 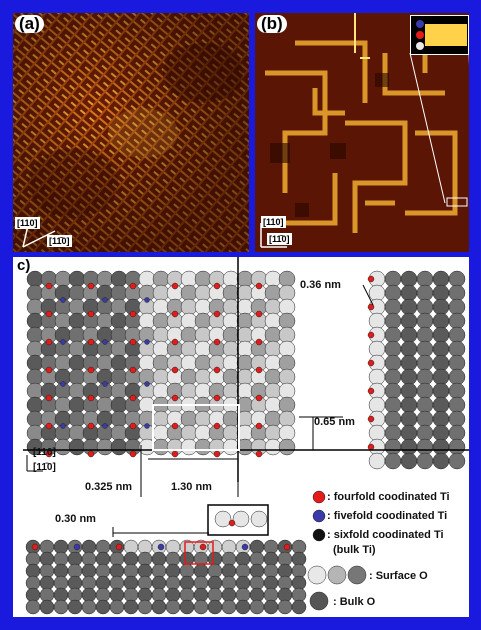 I want to click on spacing-0-30-nm: 0.30 nm, so click(x=75, y=519).